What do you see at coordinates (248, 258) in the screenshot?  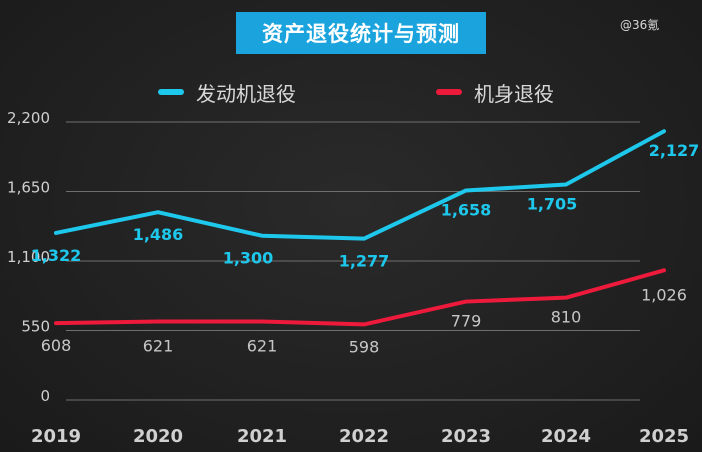 I see `data-label-engine-2021: 1,300` at bounding box center [248, 258].